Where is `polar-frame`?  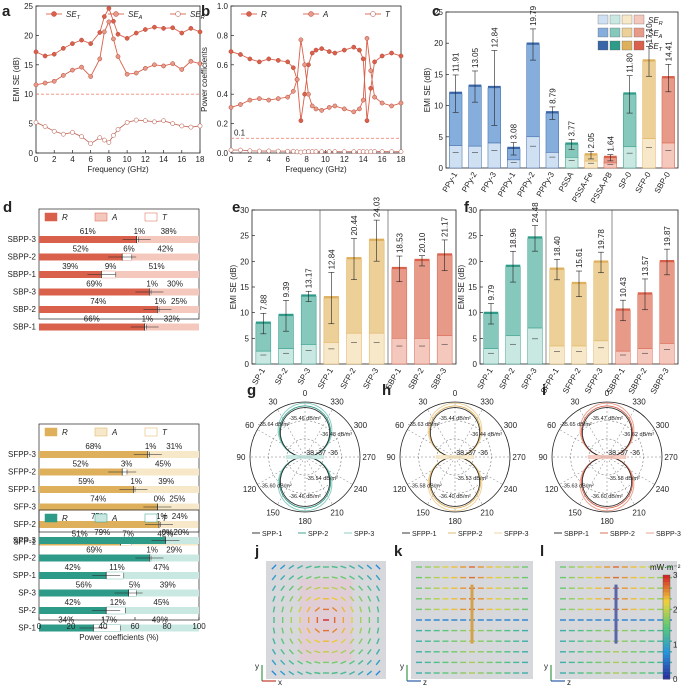 polar-frame is located at coordinates (607, 457).